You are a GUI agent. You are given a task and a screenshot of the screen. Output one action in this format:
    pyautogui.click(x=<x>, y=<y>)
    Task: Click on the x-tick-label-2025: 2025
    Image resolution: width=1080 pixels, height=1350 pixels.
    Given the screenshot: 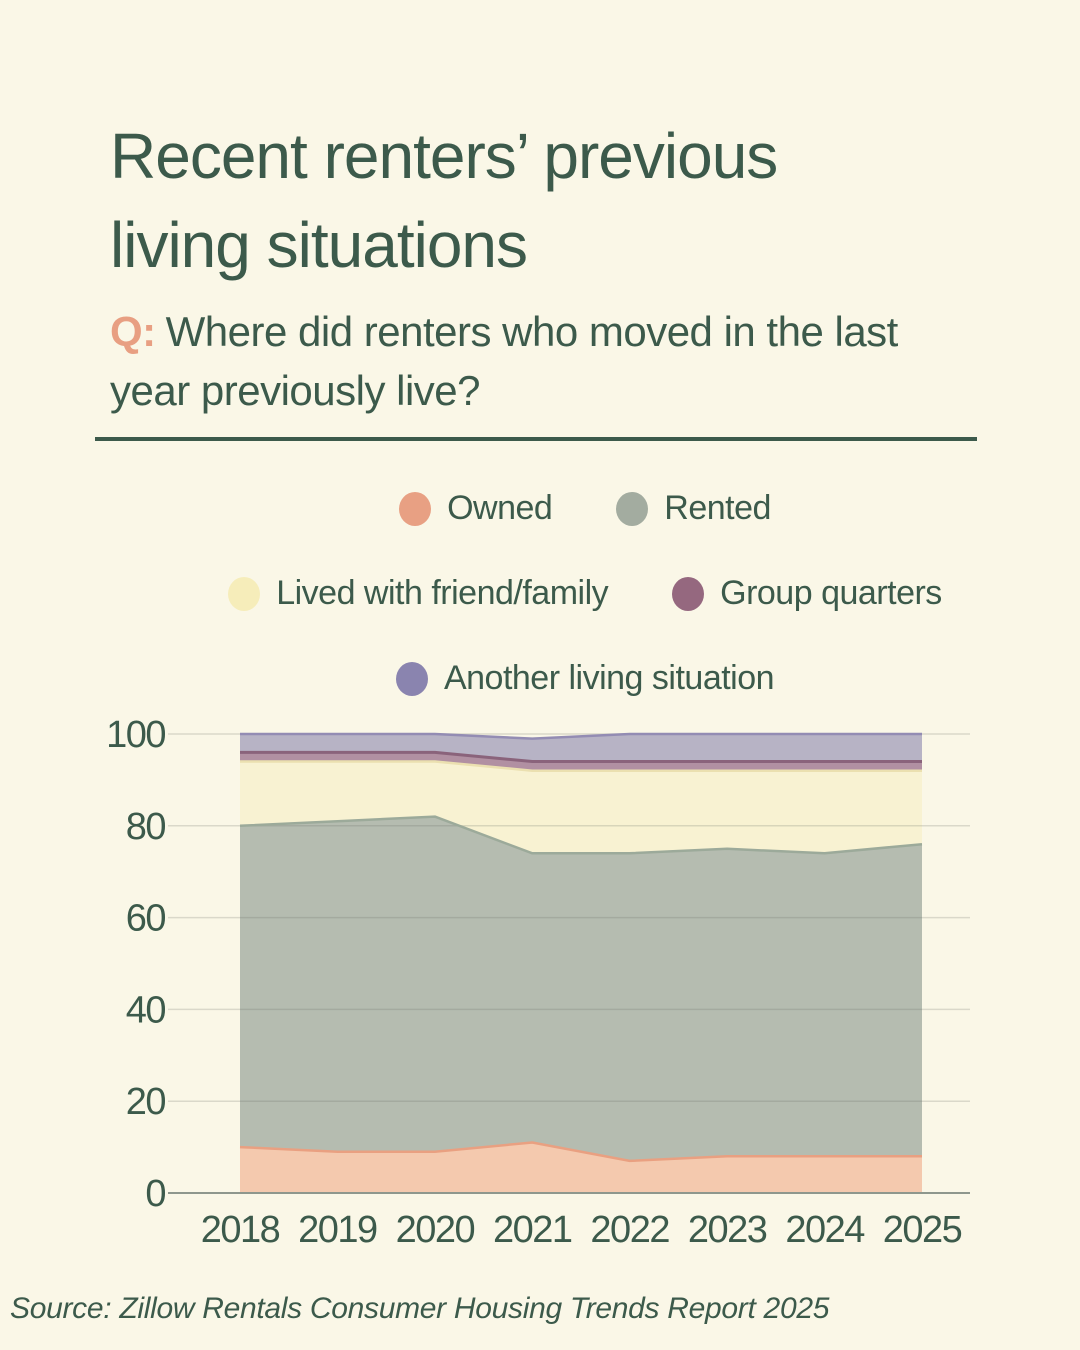 What is the action you would take?
    pyautogui.click(x=922, y=1230)
    